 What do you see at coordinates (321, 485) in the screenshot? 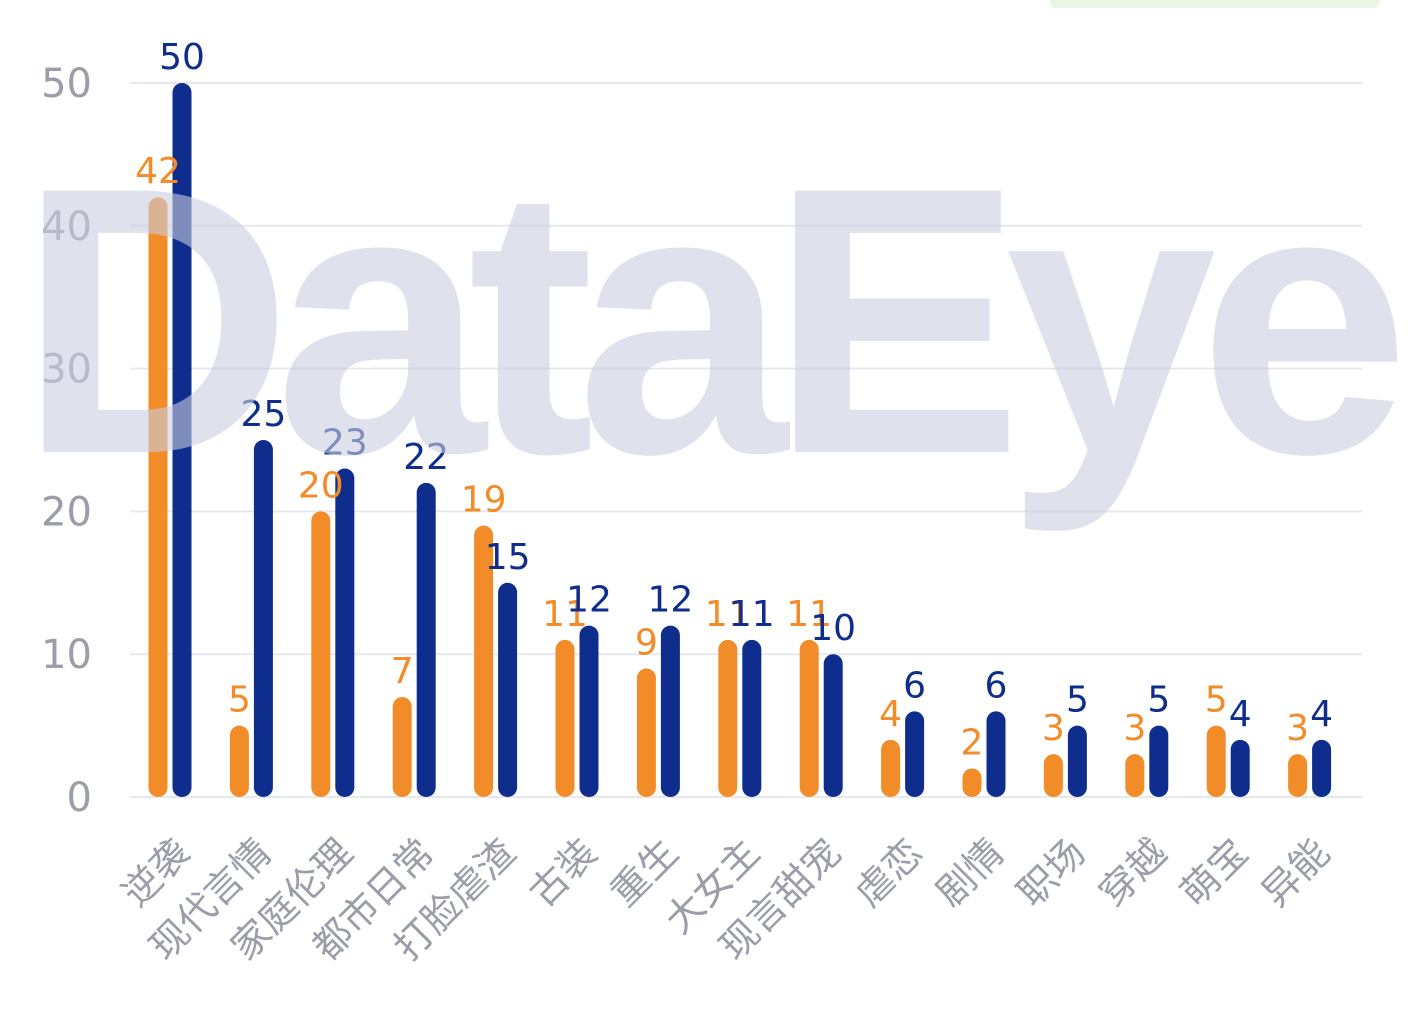
I see `data-label-series-a-2: 20` at bounding box center [321, 485].